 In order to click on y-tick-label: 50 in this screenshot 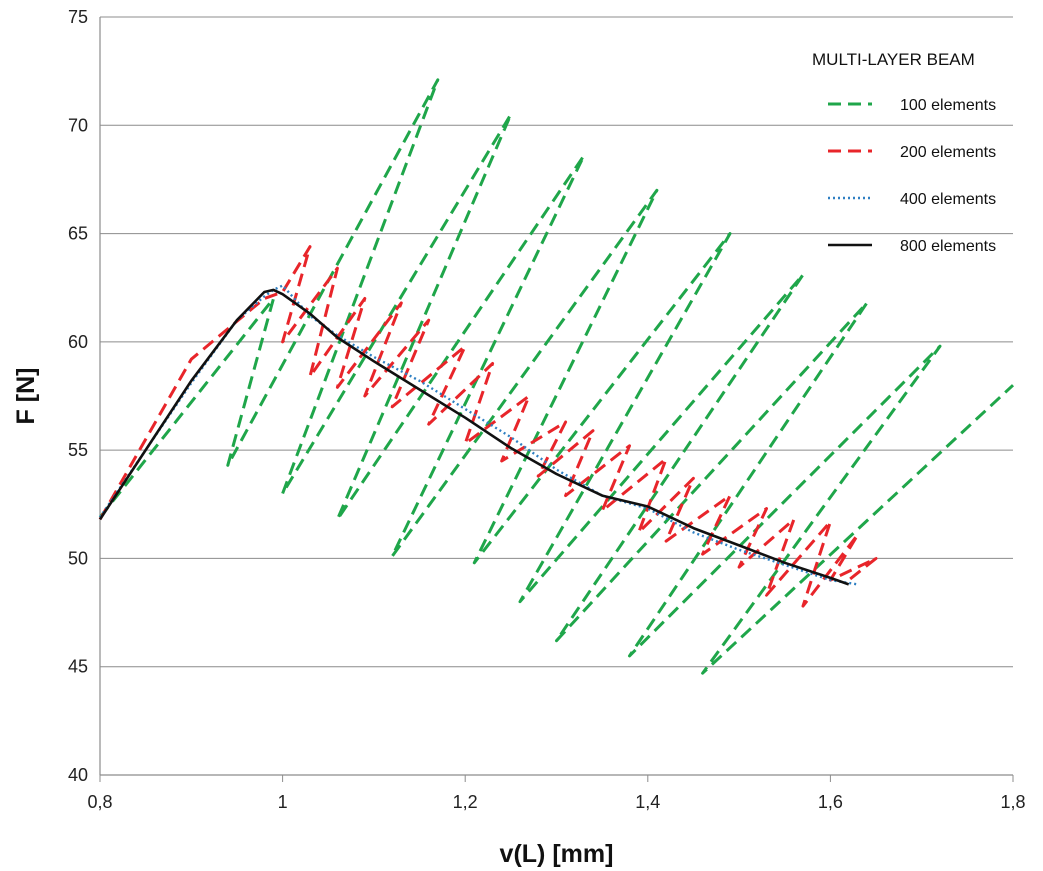, I will do `click(78, 558)`.